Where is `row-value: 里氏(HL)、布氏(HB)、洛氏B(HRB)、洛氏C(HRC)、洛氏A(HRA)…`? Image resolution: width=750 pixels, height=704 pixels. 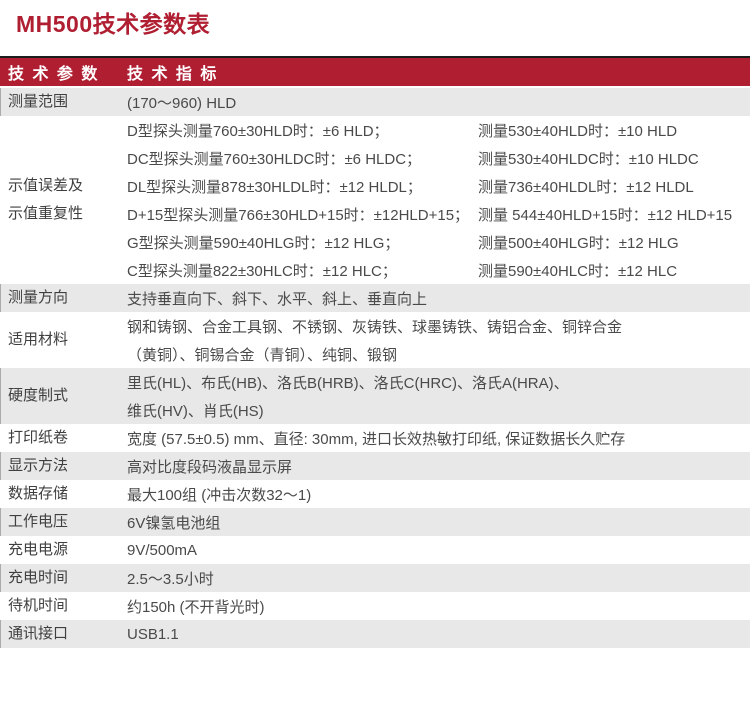 row-value: 里氏(HL)、布氏(HB)、洛氏B(HRB)、洛氏C(HRC)、洛氏A(HRA)… is located at coordinates (438, 396).